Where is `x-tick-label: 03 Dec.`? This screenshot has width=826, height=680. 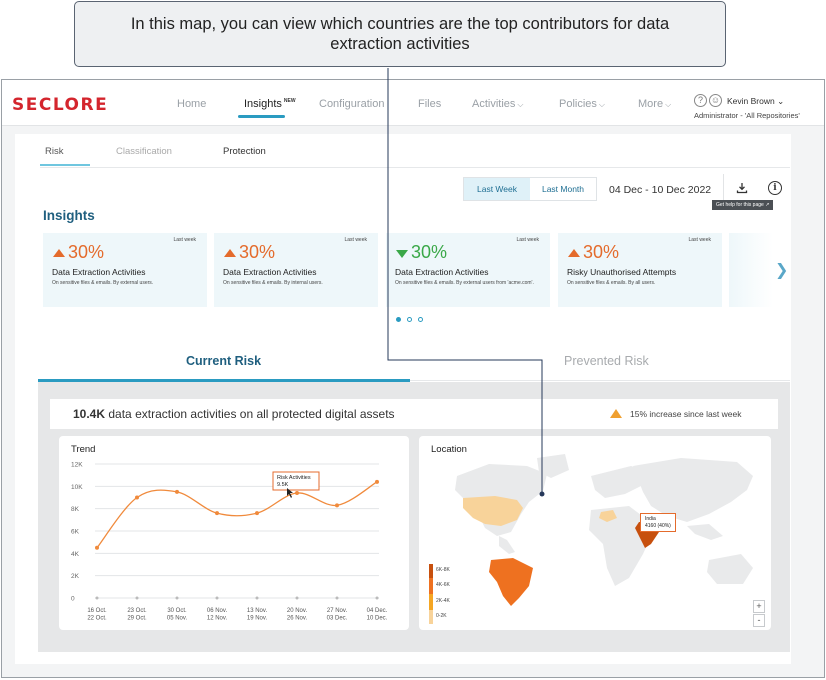 x-tick-label: 03 Dec. is located at coordinates (337, 619).